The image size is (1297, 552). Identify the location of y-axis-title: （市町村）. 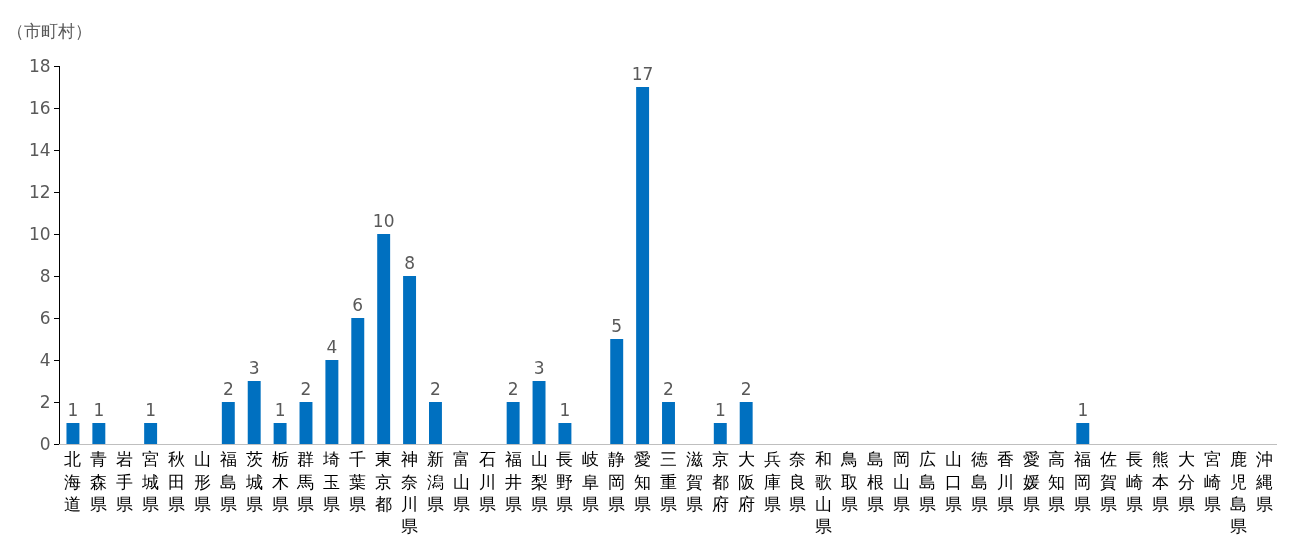
(49, 31).